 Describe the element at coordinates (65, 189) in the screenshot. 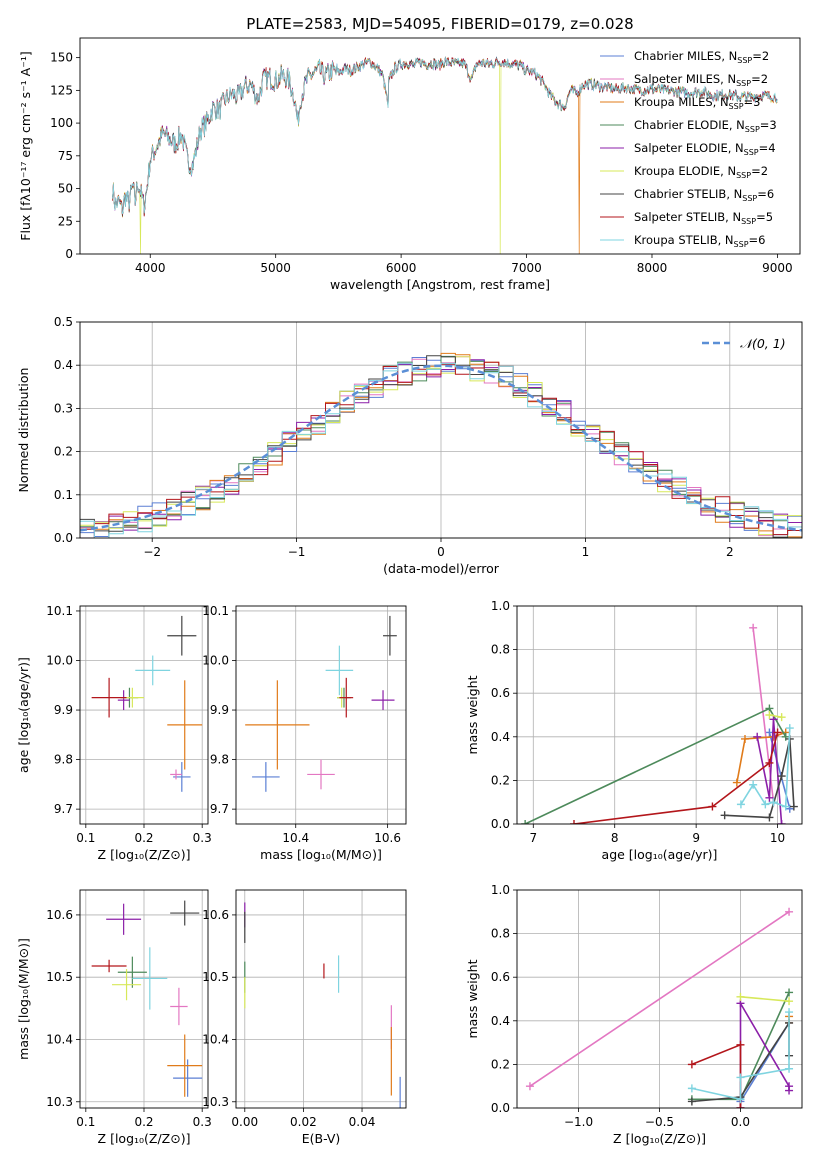

I see `spectrum-ytick-label: 50` at that location.